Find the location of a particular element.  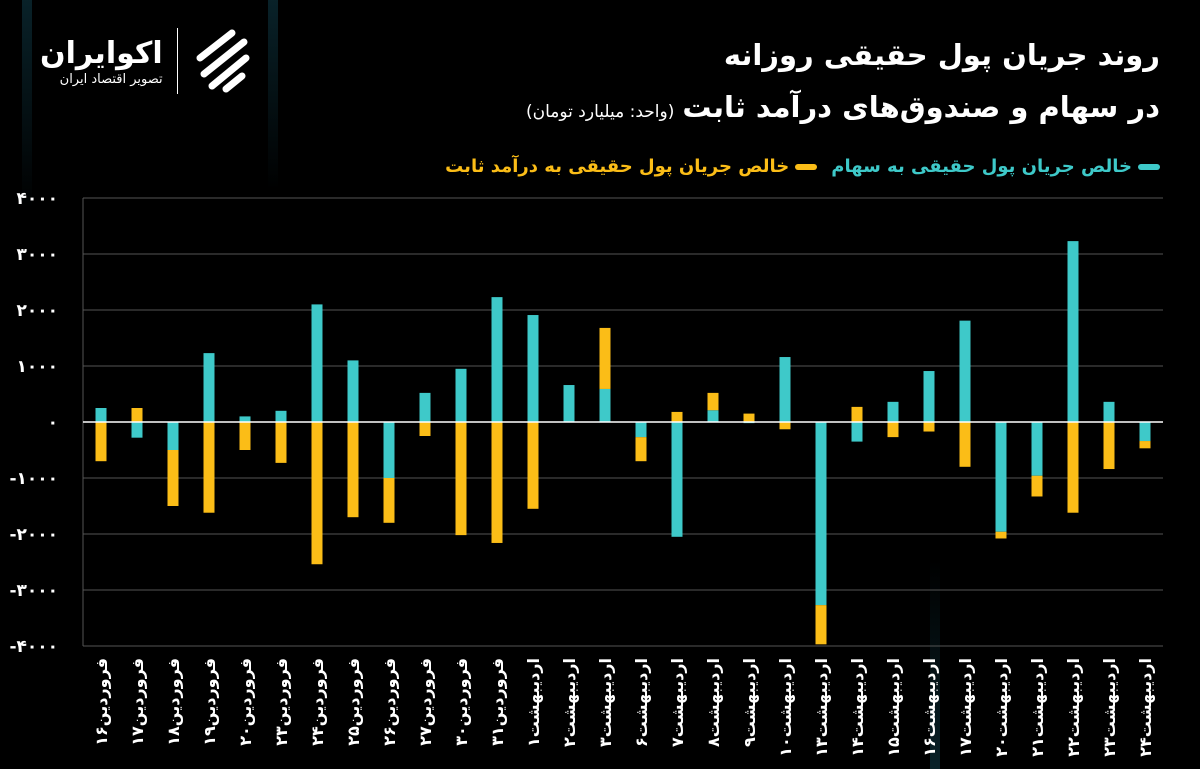

x-tick-label: فروردین۲۶ is located at coordinates (389, 702).